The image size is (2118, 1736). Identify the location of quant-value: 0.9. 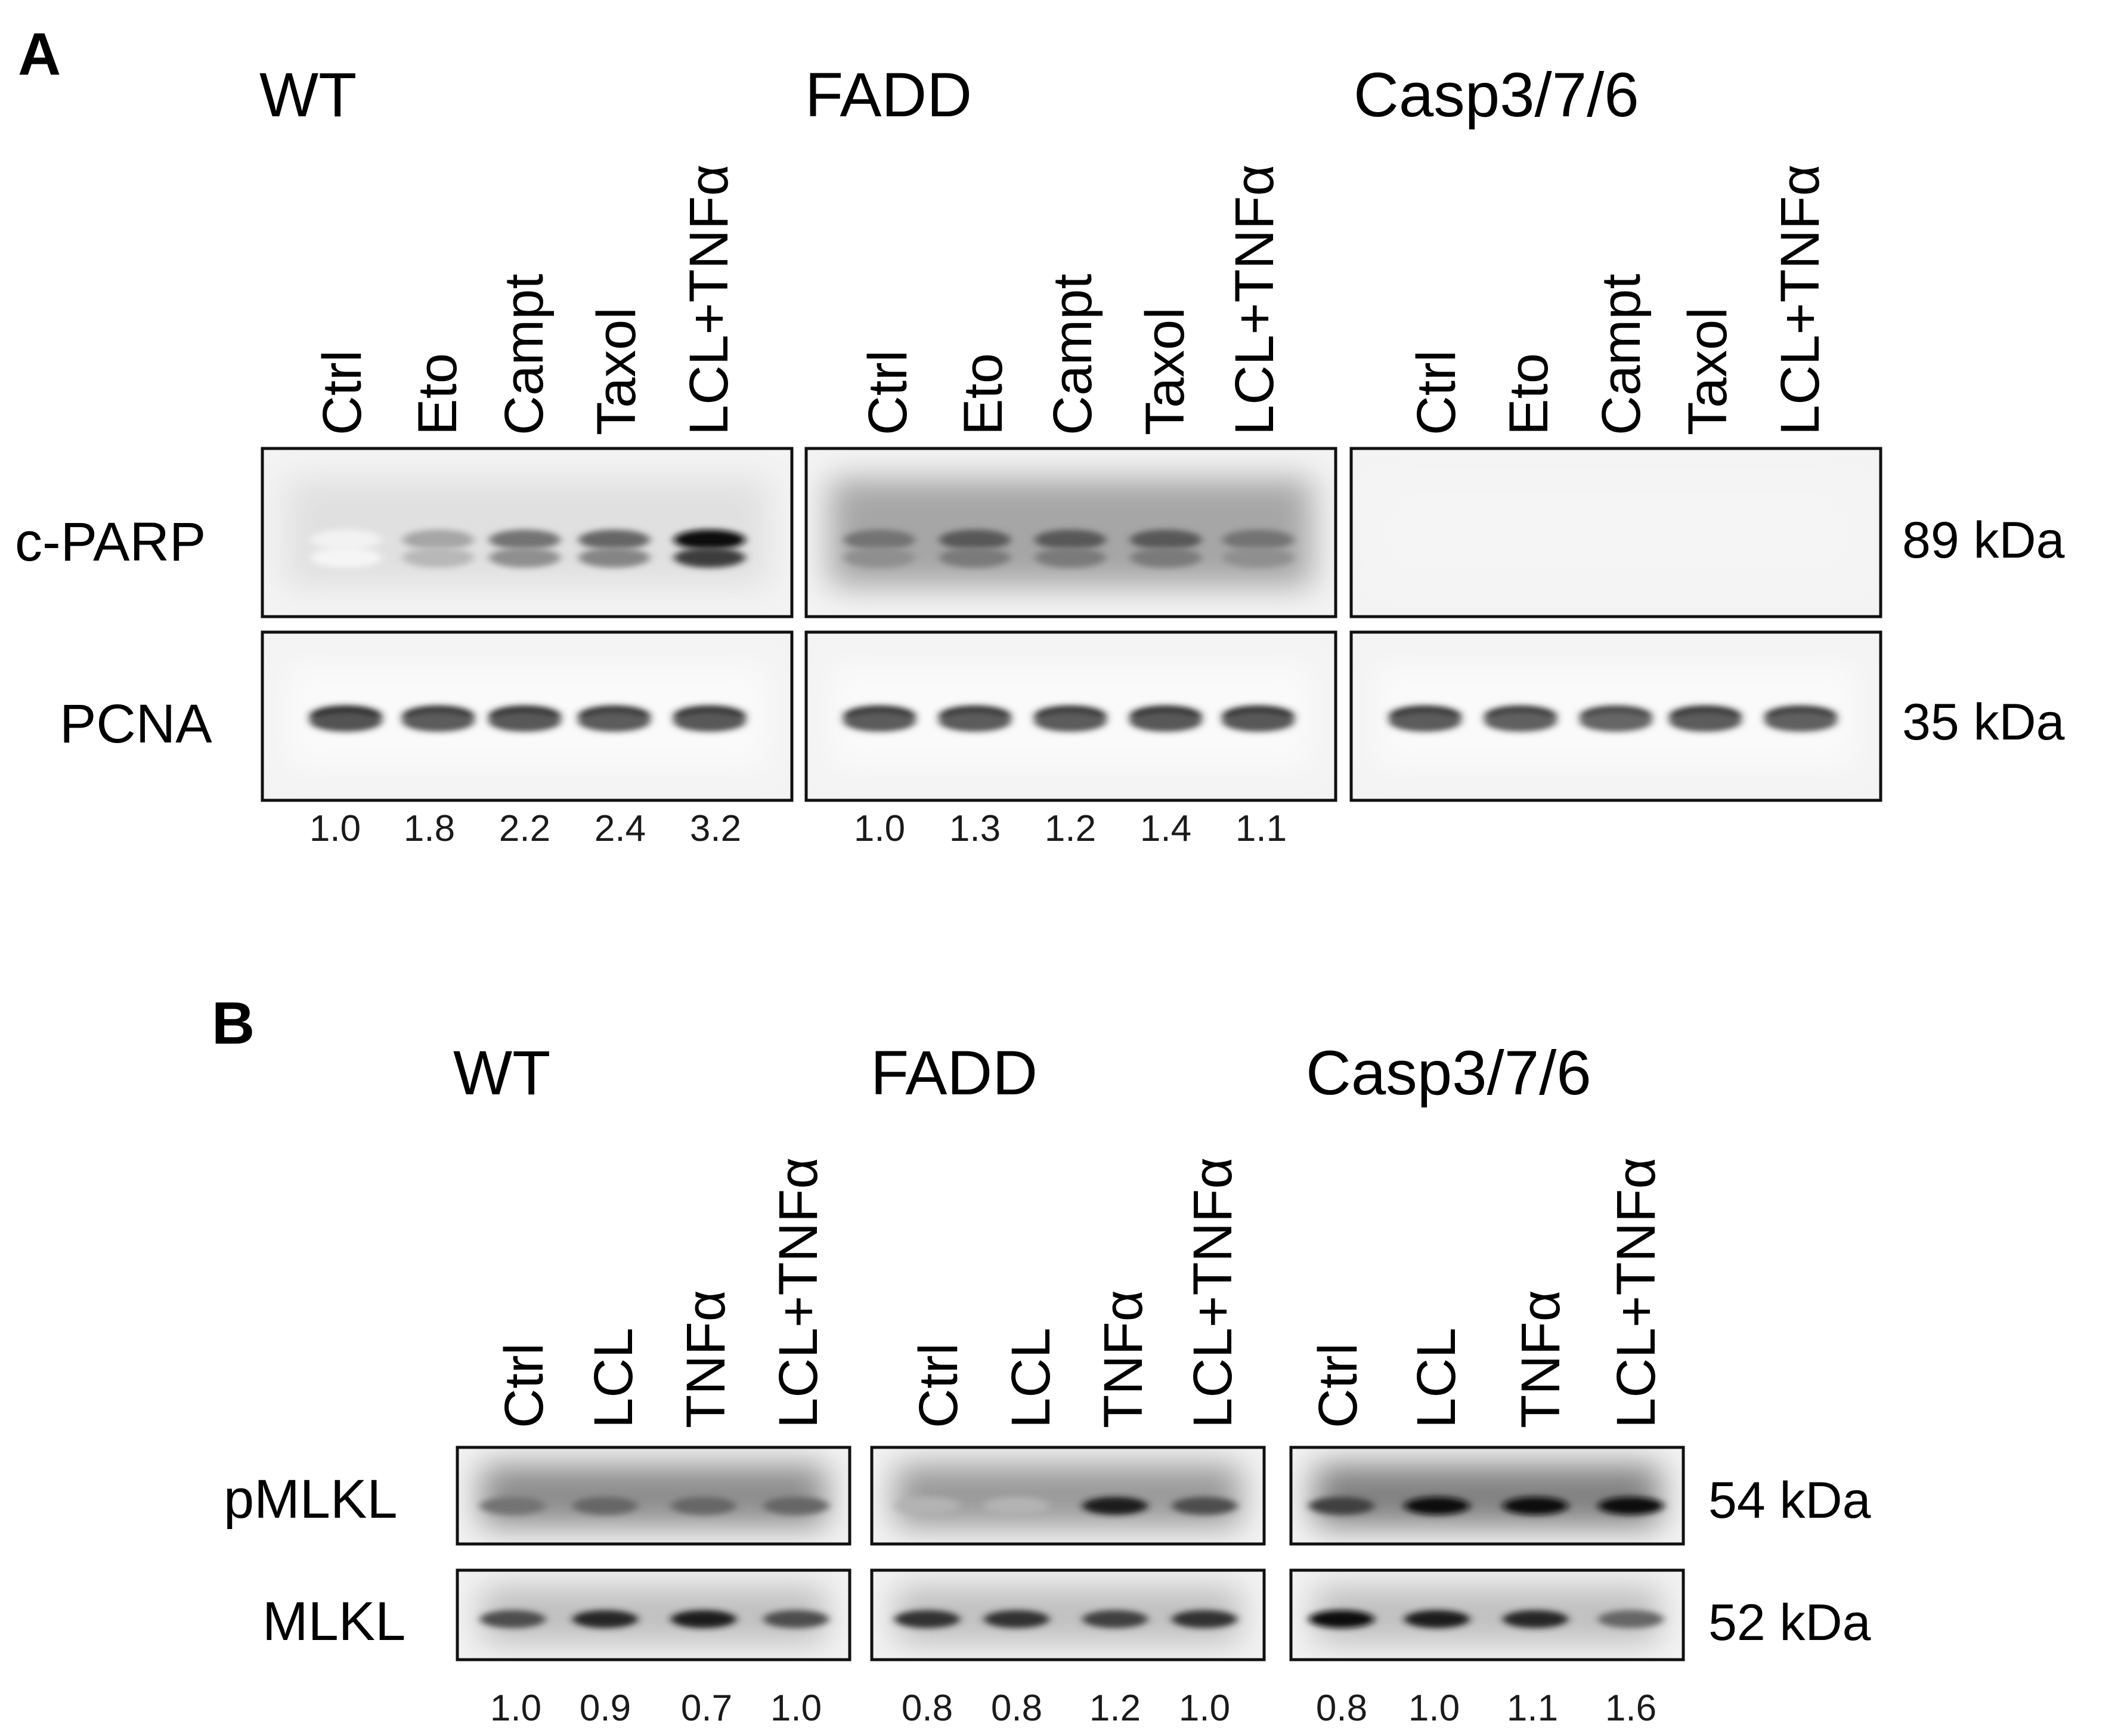
(605, 1708).